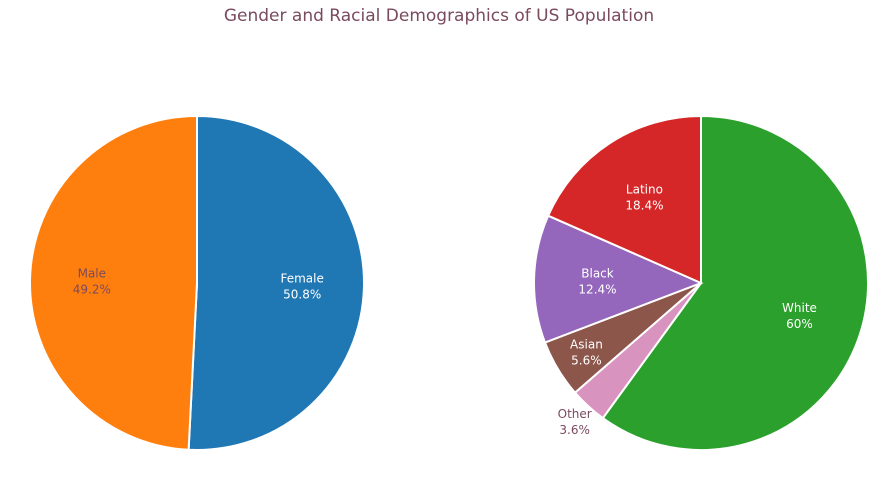 Image resolution: width=878 pixels, height=477 pixels. Describe the element at coordinates (618, 279) in the screenshot. I see `slice-black` at that location.